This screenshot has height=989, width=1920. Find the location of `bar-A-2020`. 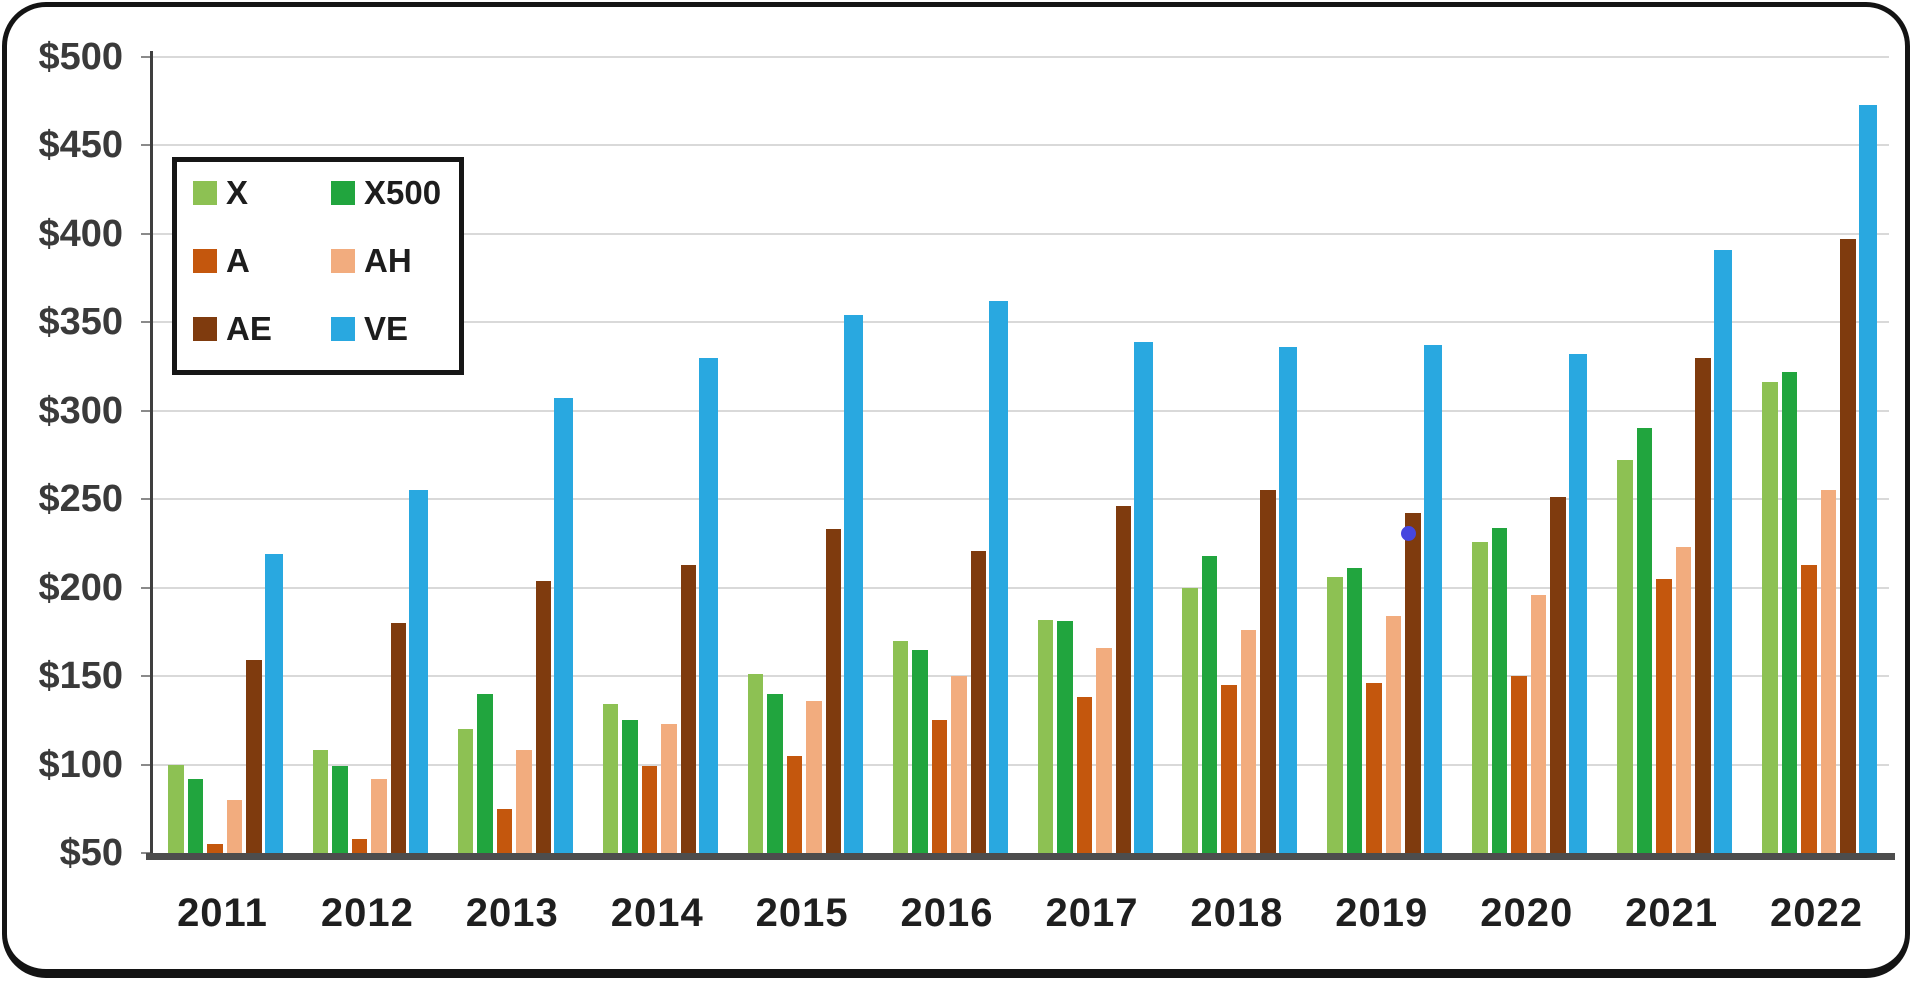

bar-A-2020 is located at coordinates (1519, 764).